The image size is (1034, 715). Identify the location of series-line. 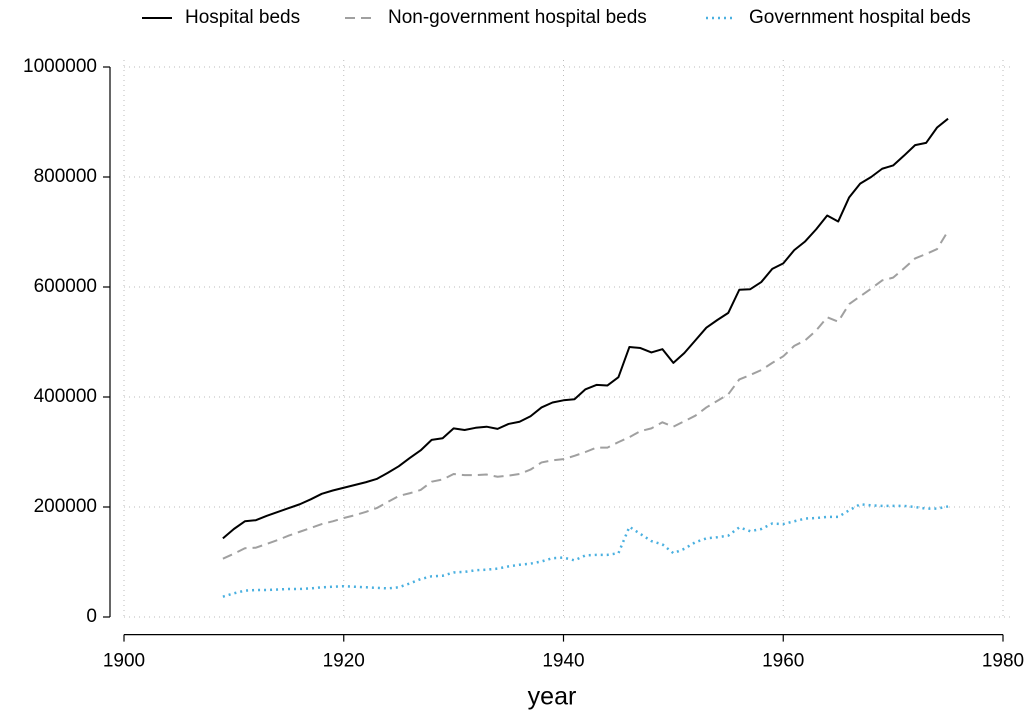
(585, 550).